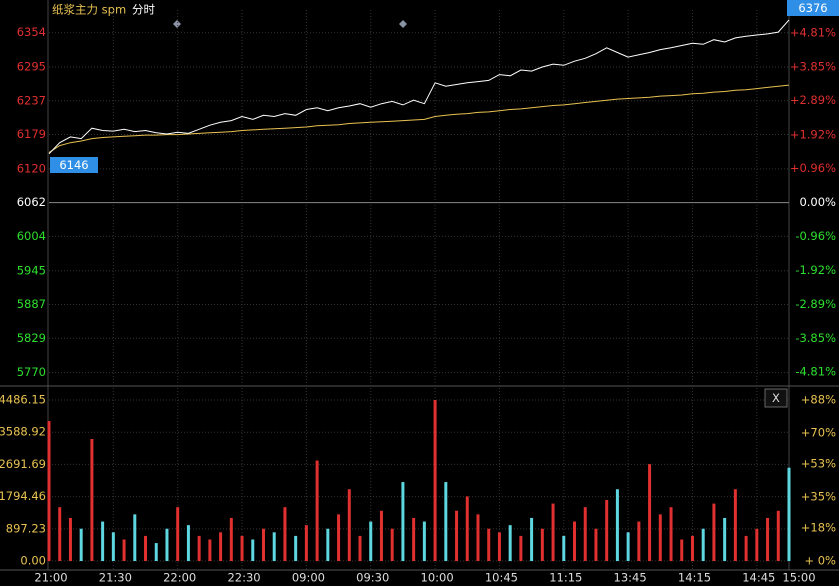 Image resolution: width=839 pixels, height=586 pixels. Describe the element at coordinates (31, 270) in the screenshot. I see `y-tick-label: 5945` at that location.